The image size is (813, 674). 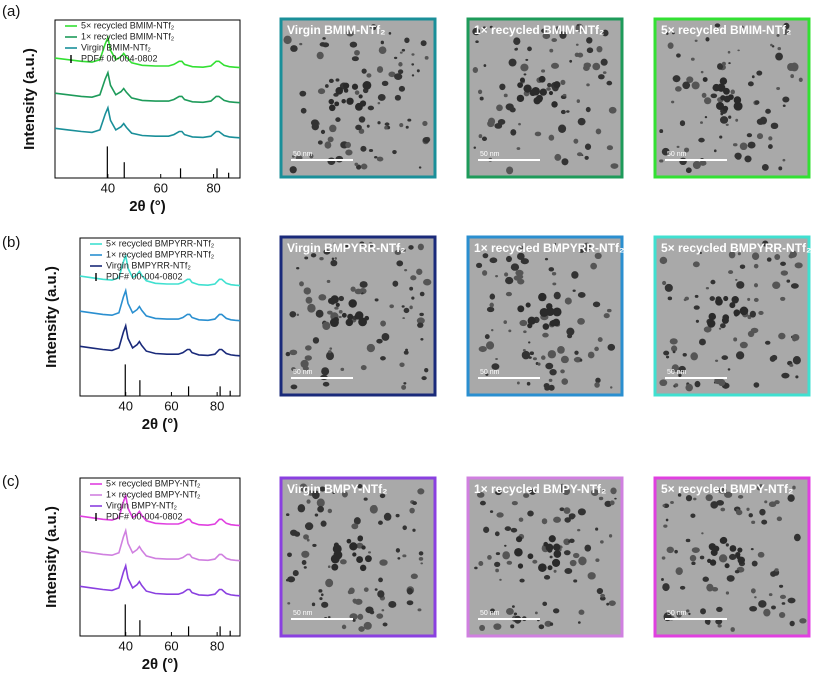 I want to click on x-tick-label: 80, so click(x=217, y=645).